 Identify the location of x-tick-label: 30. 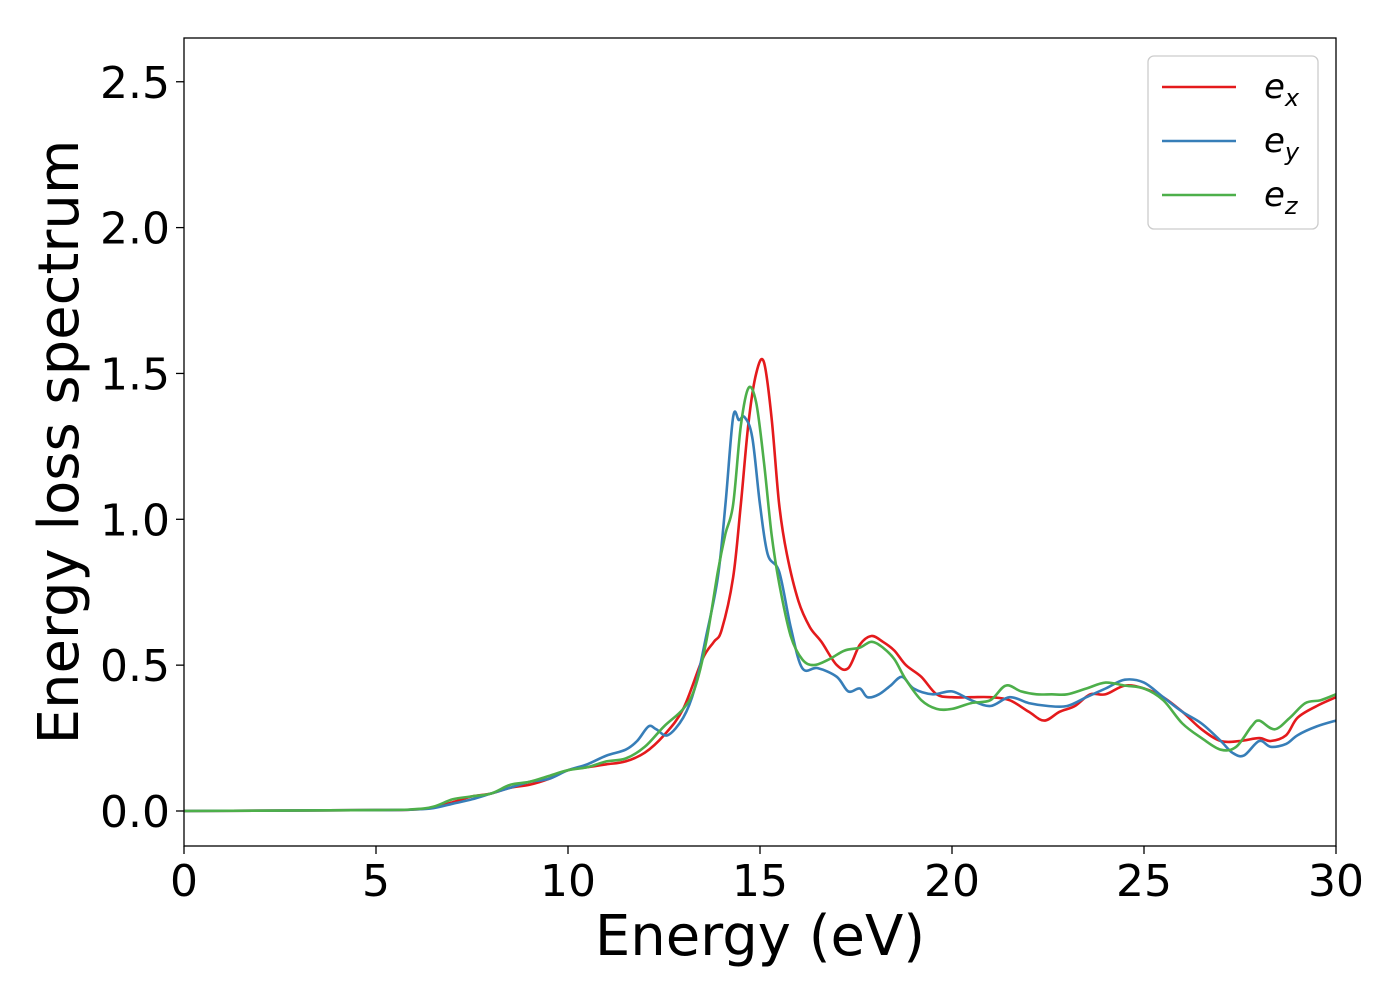
(1336, 881).